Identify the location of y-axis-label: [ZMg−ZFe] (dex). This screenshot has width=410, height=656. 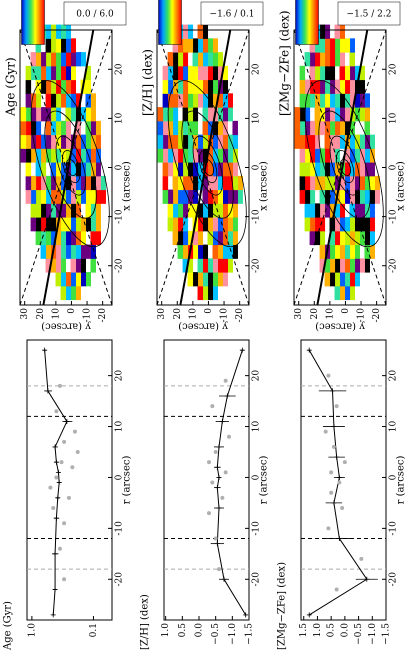
(282, 606).